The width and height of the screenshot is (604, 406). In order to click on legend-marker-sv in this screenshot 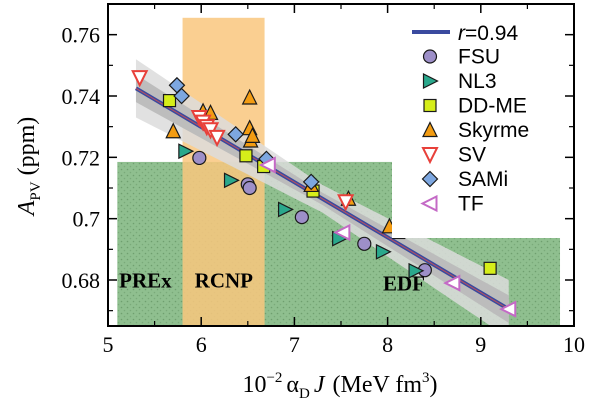, I will do `click(430, 156)`.